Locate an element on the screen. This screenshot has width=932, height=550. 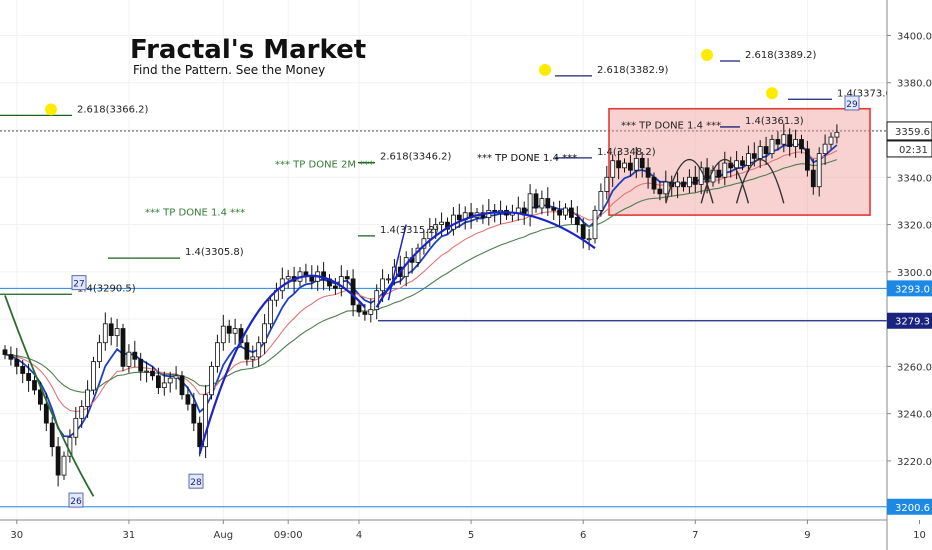
swing-line is located at coordinates (397, 262).